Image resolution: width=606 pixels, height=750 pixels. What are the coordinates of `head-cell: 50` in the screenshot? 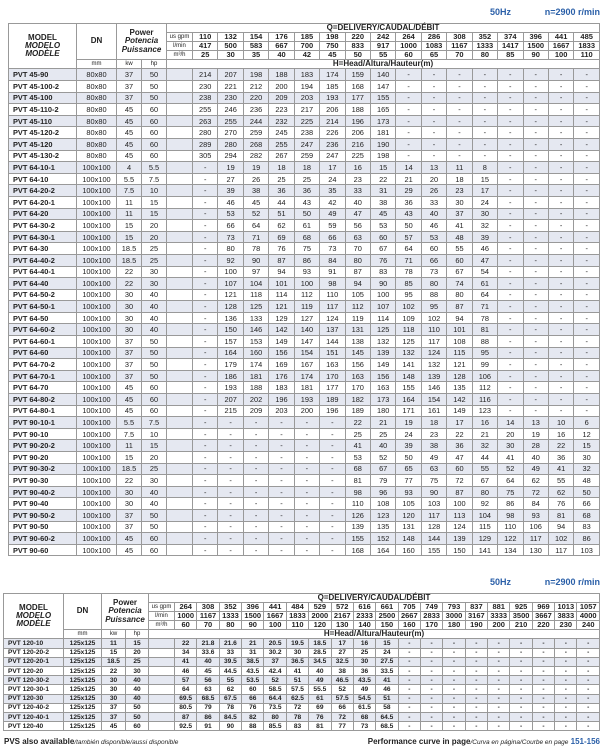 It's located at (408, 225).